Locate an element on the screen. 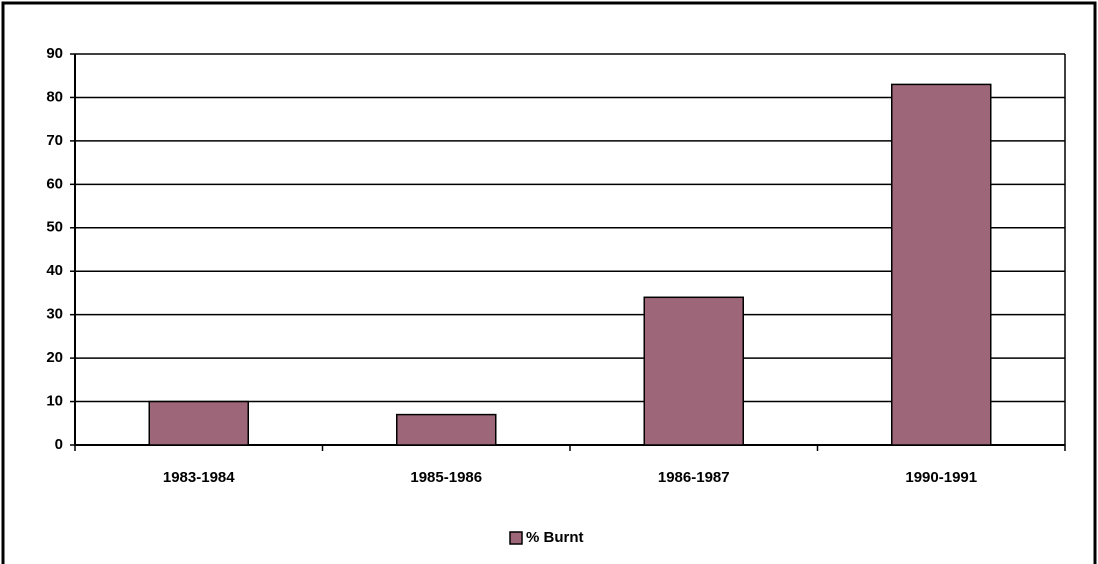 Image resolution: width=1098 pixels, height=564 pixels. y-tick-label: 20 is located at coordinates (54, 357).